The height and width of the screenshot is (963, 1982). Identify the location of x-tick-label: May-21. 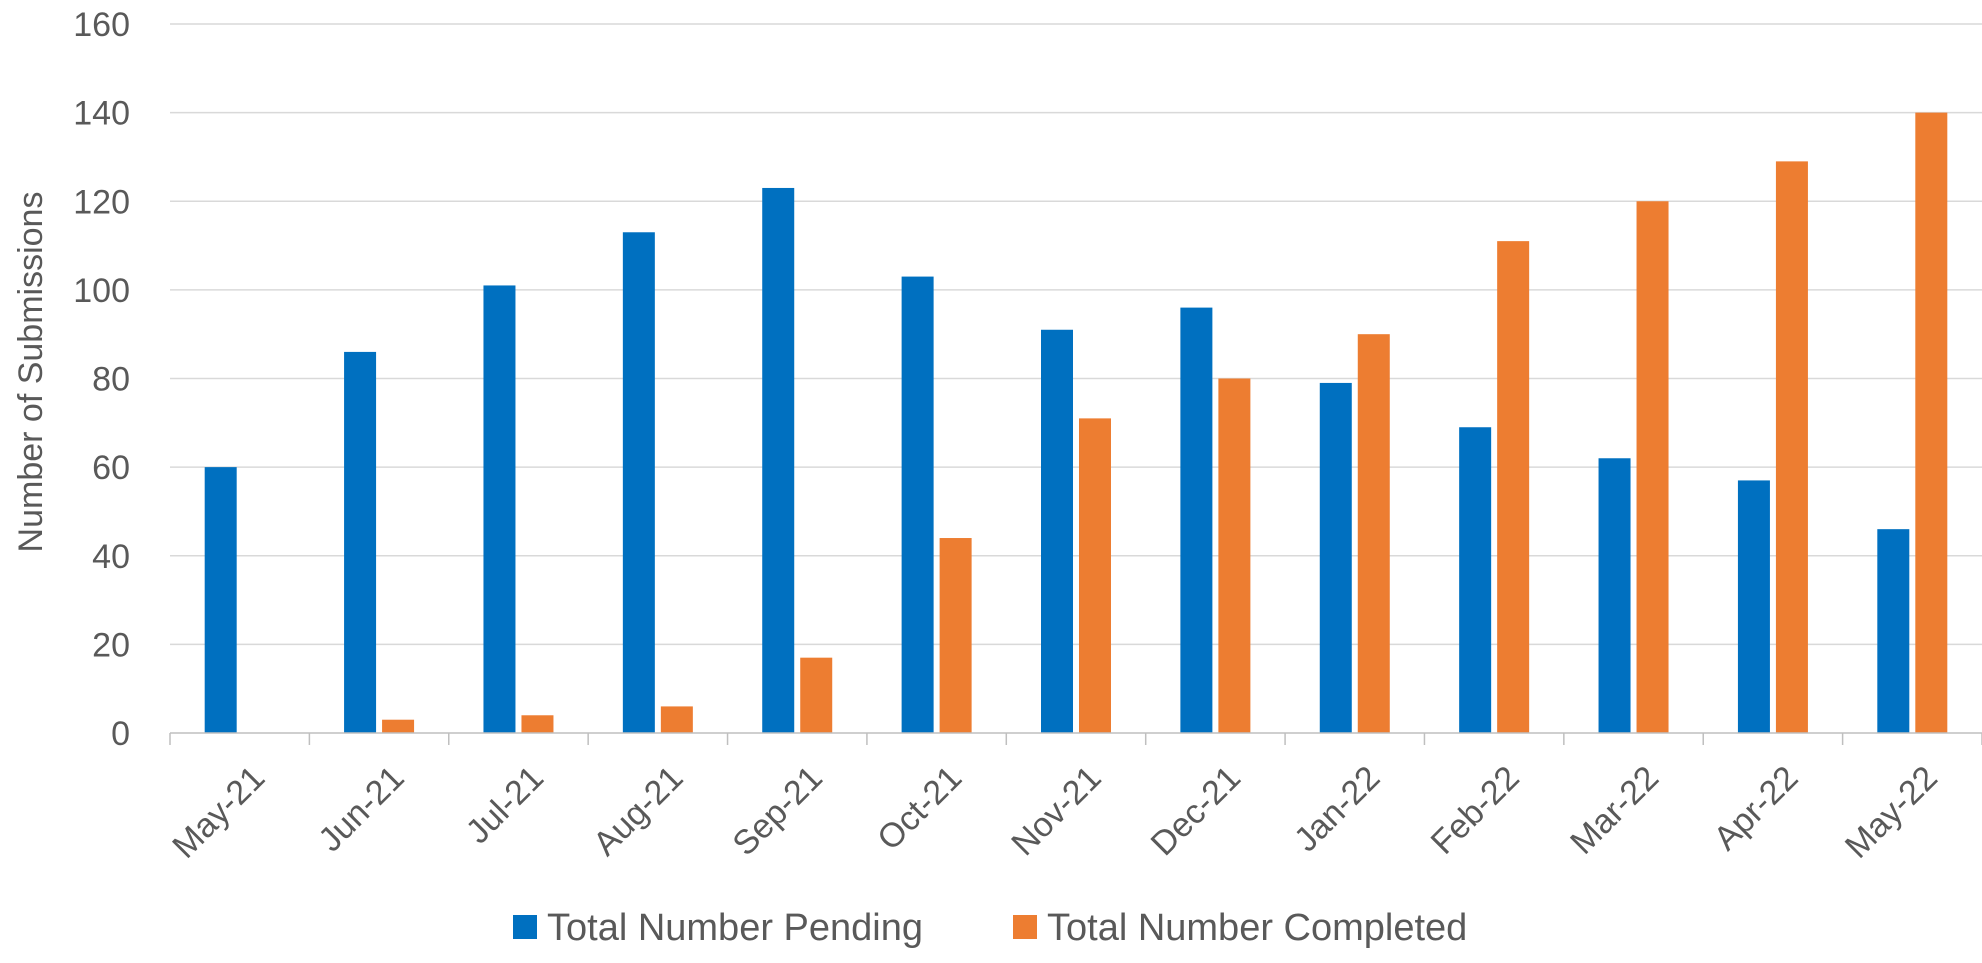
(218, 812).